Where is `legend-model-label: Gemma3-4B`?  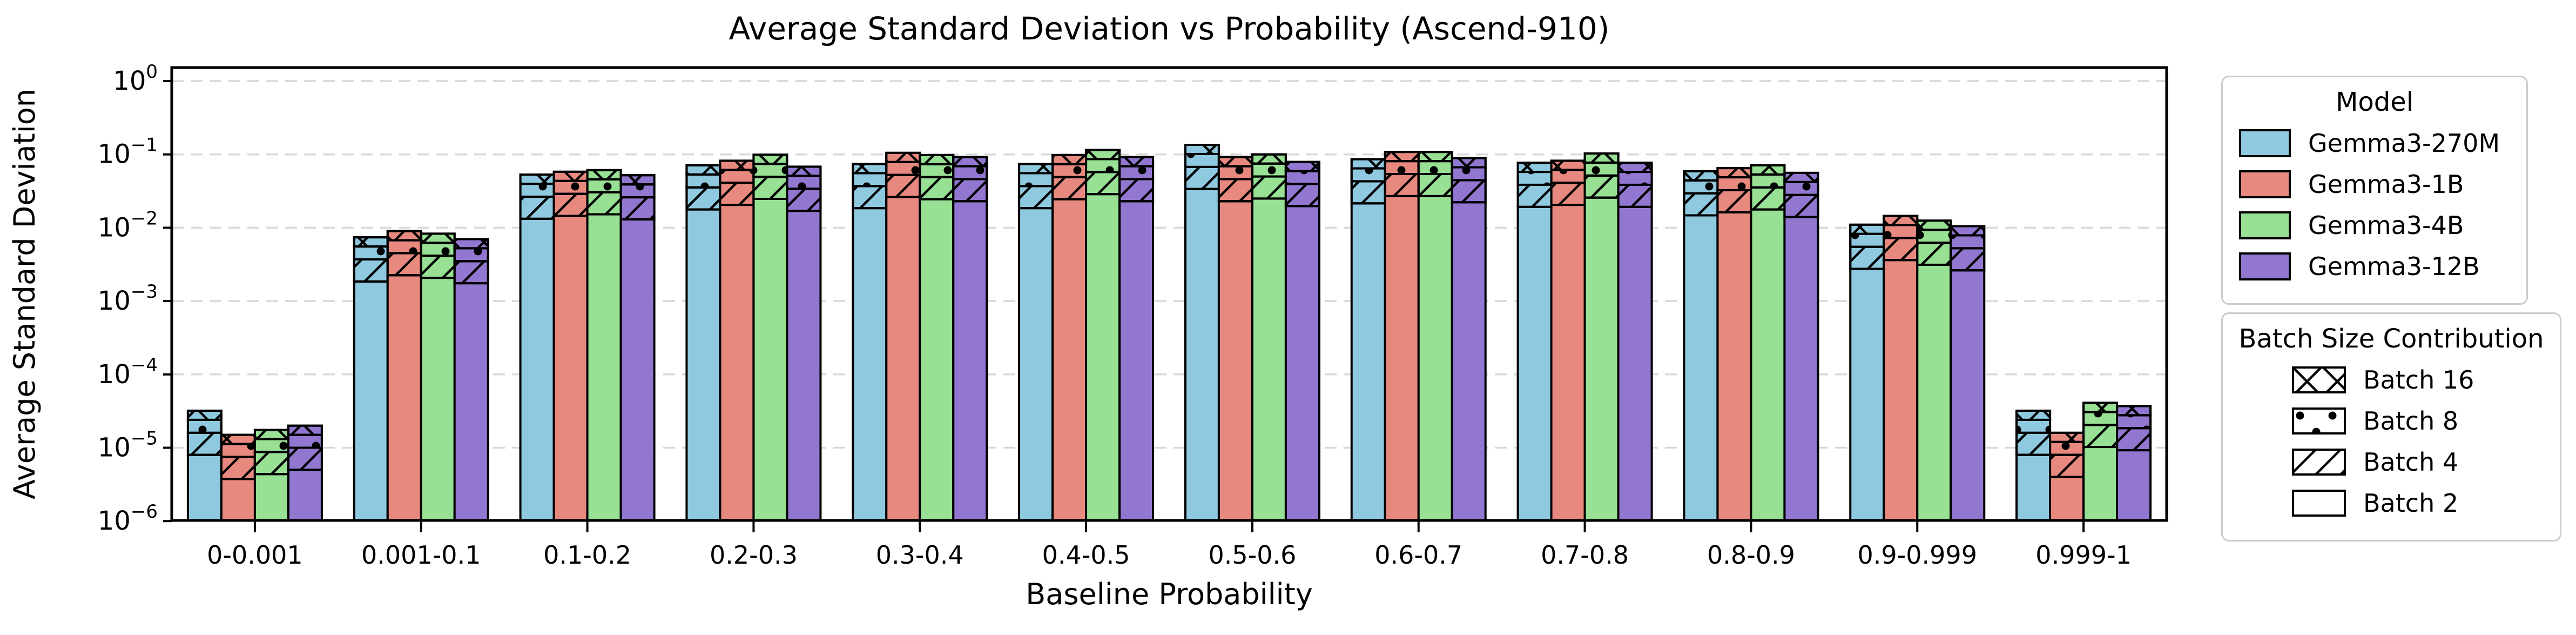
legend-model-label: Gemma3-4B is located at coordinates (2386, 225).